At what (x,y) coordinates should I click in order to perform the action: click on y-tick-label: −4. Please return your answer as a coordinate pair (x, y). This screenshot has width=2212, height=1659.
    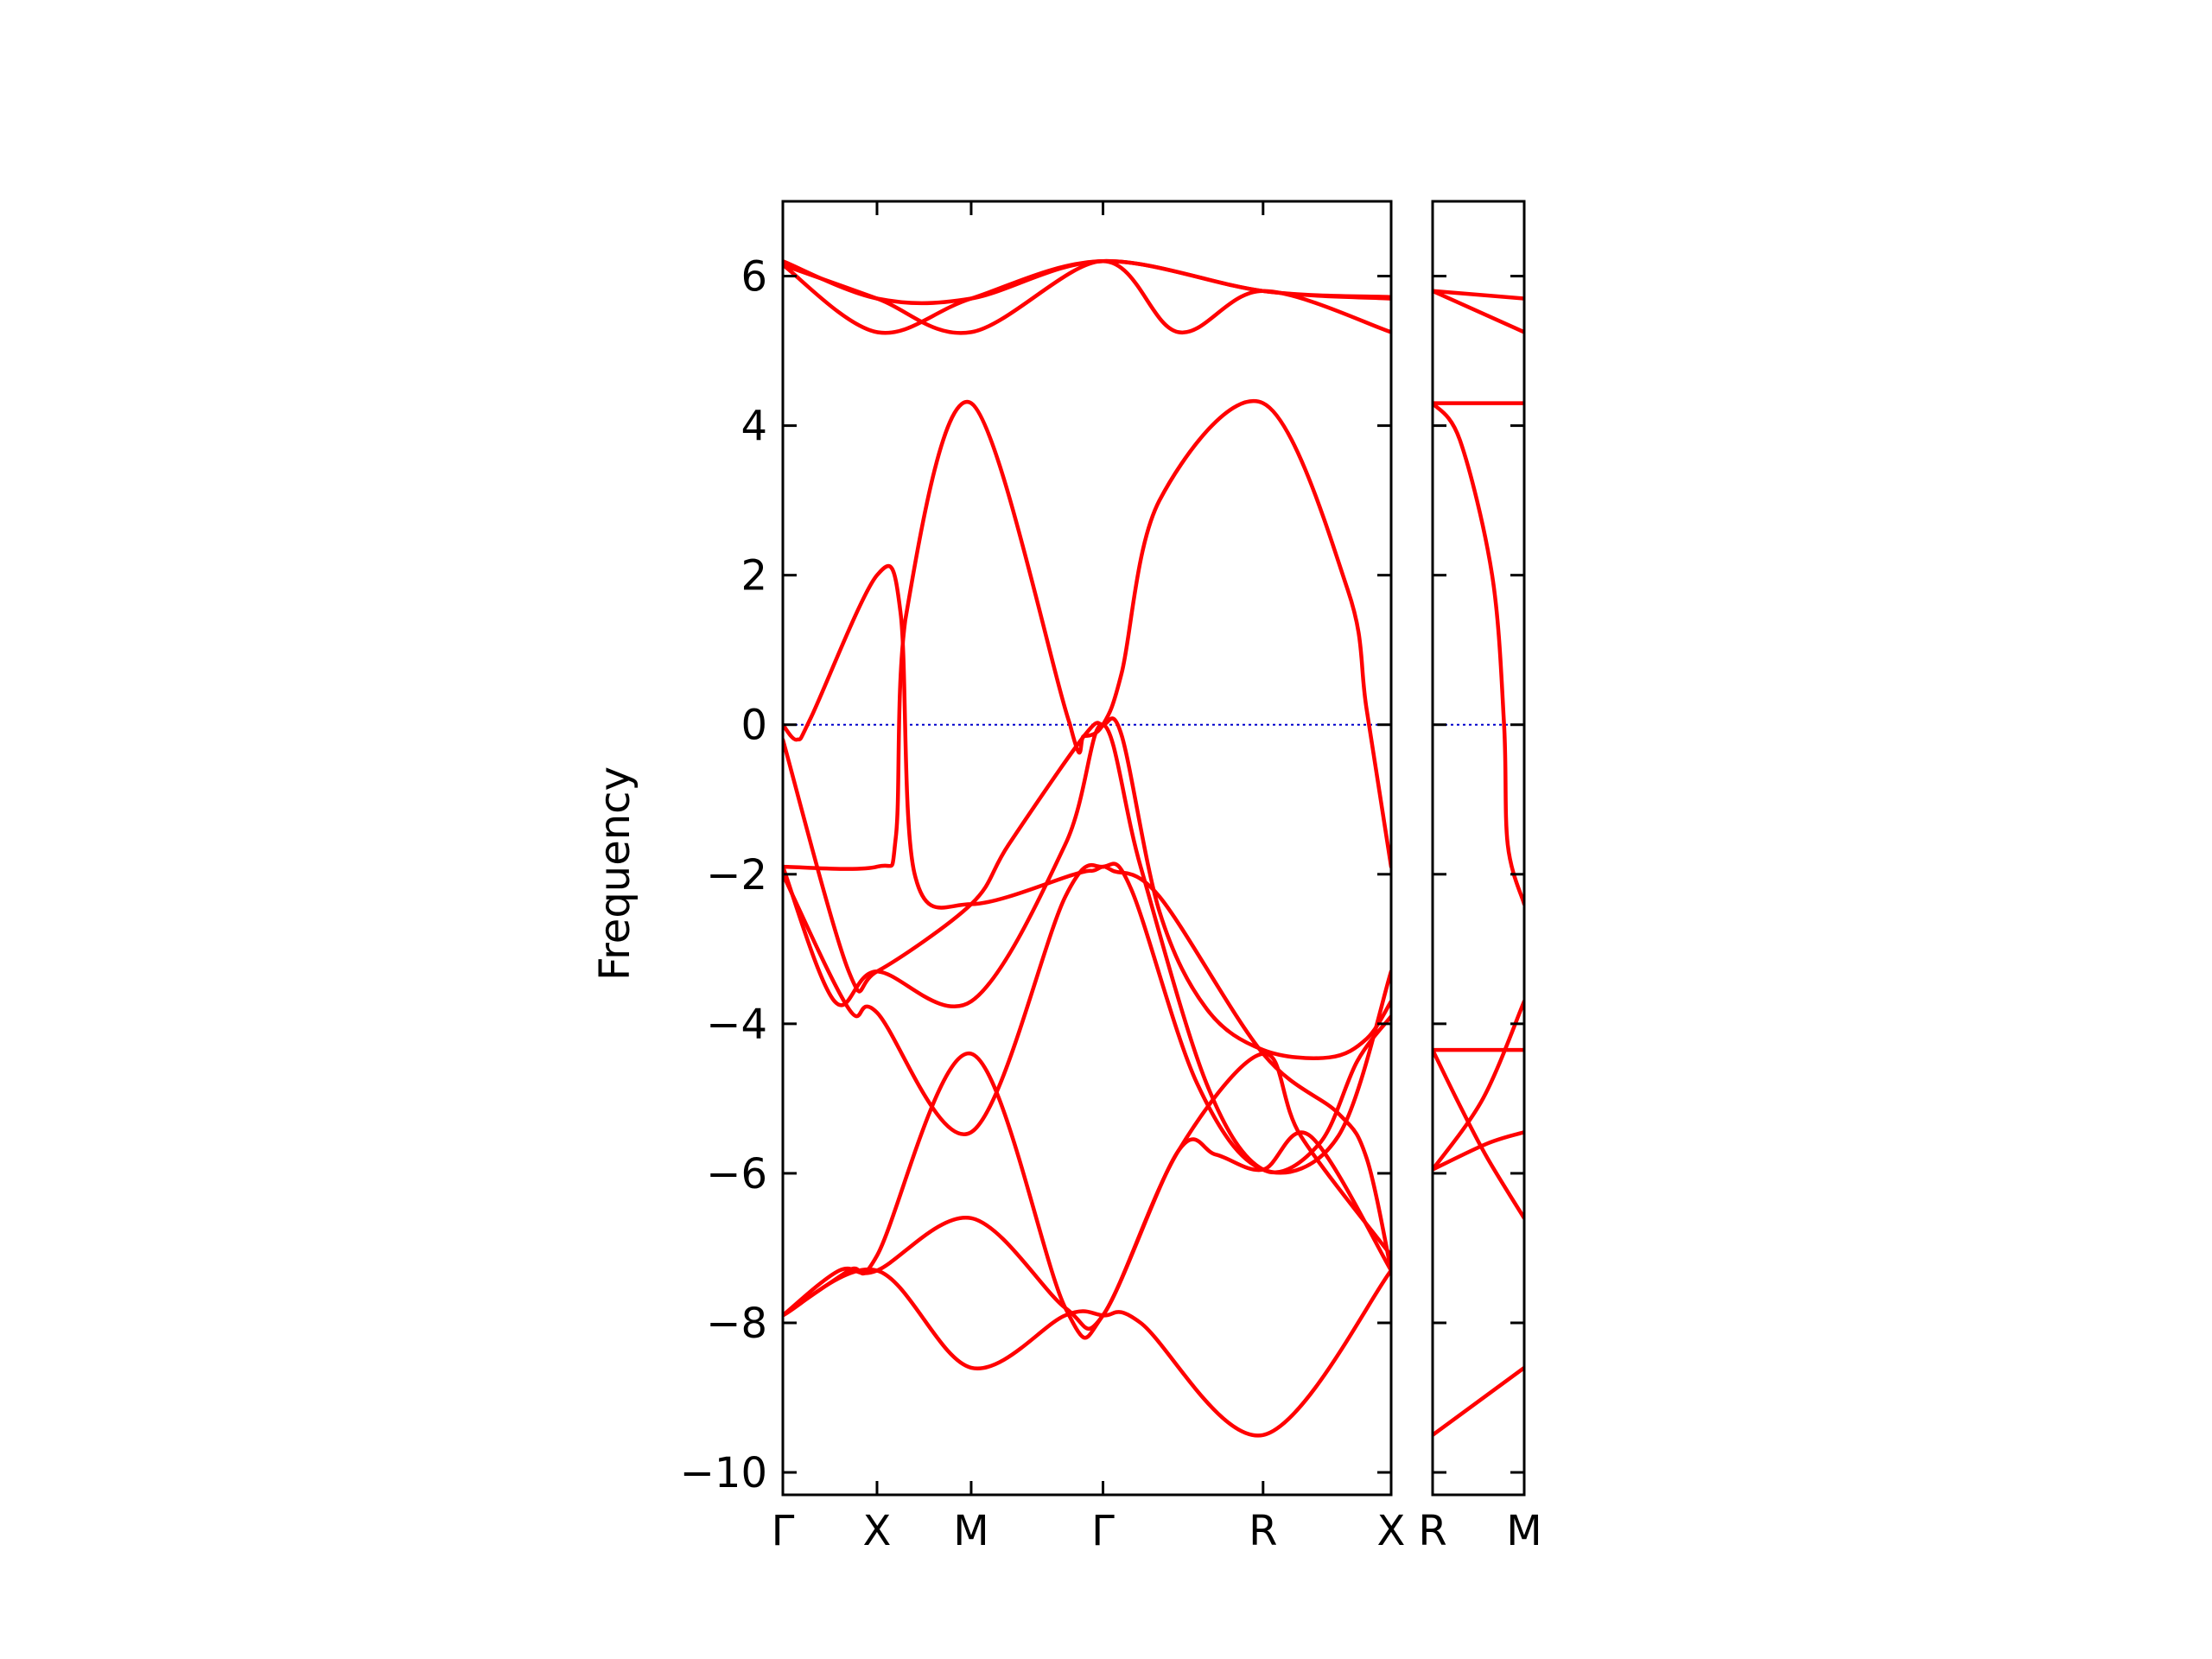
    Looking at the image, I should click on (736, 1025).